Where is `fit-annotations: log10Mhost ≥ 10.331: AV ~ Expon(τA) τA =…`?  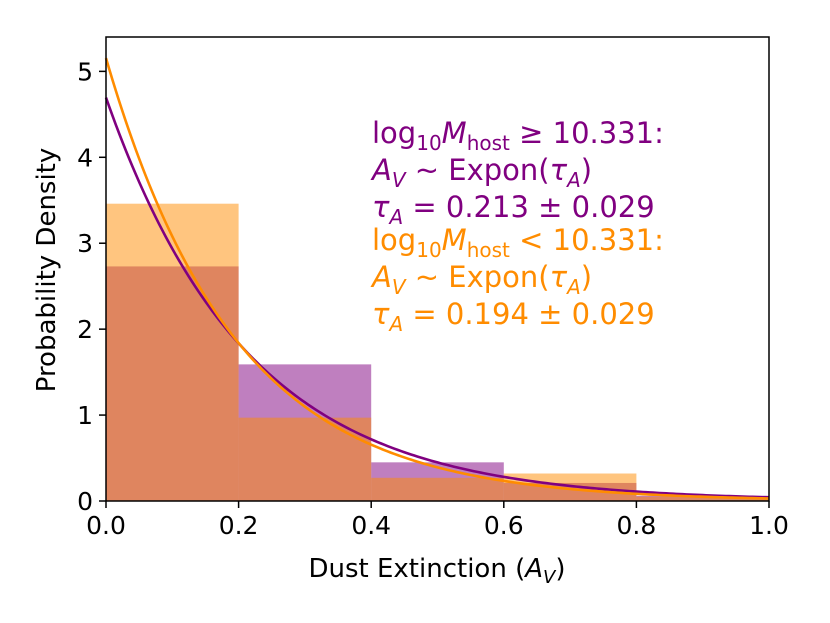 fit-annotations: log10Mhost ≥ 10.331: AV ~ Expon(τA) τA =… is located at coordinates (517, 226).